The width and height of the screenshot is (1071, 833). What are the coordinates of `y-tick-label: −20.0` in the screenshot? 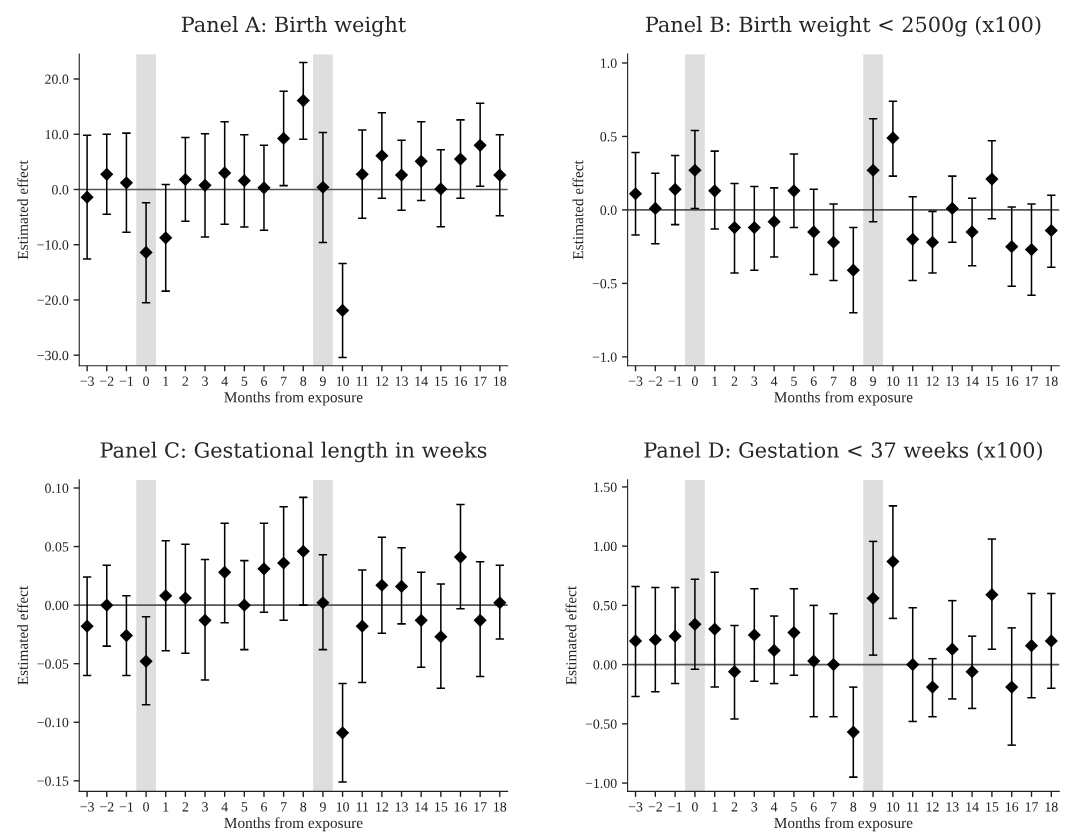 It's located at (53, 300).